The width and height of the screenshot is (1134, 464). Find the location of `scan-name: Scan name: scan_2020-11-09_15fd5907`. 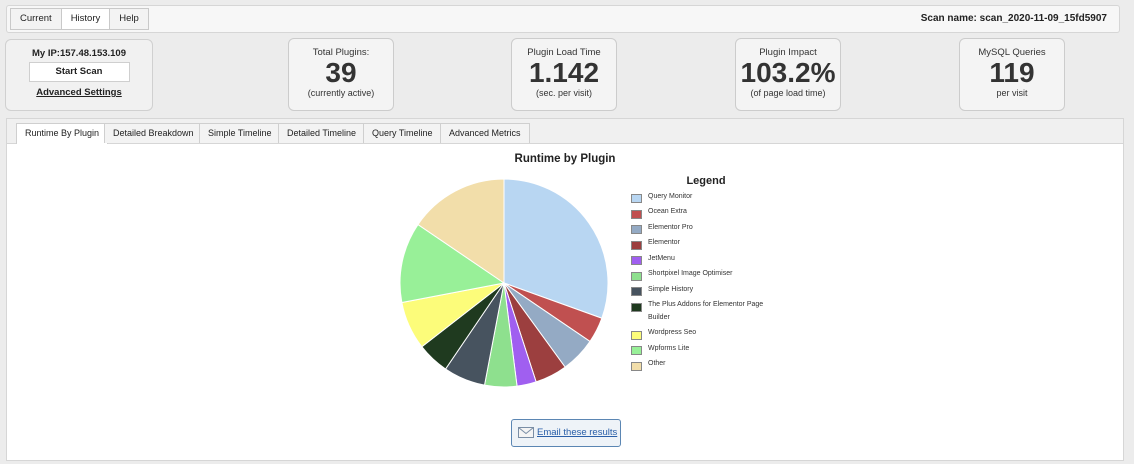

scan-name: Scan name: scan_2020-11-09_15fd5907 is located at coordinates (1013, 18).